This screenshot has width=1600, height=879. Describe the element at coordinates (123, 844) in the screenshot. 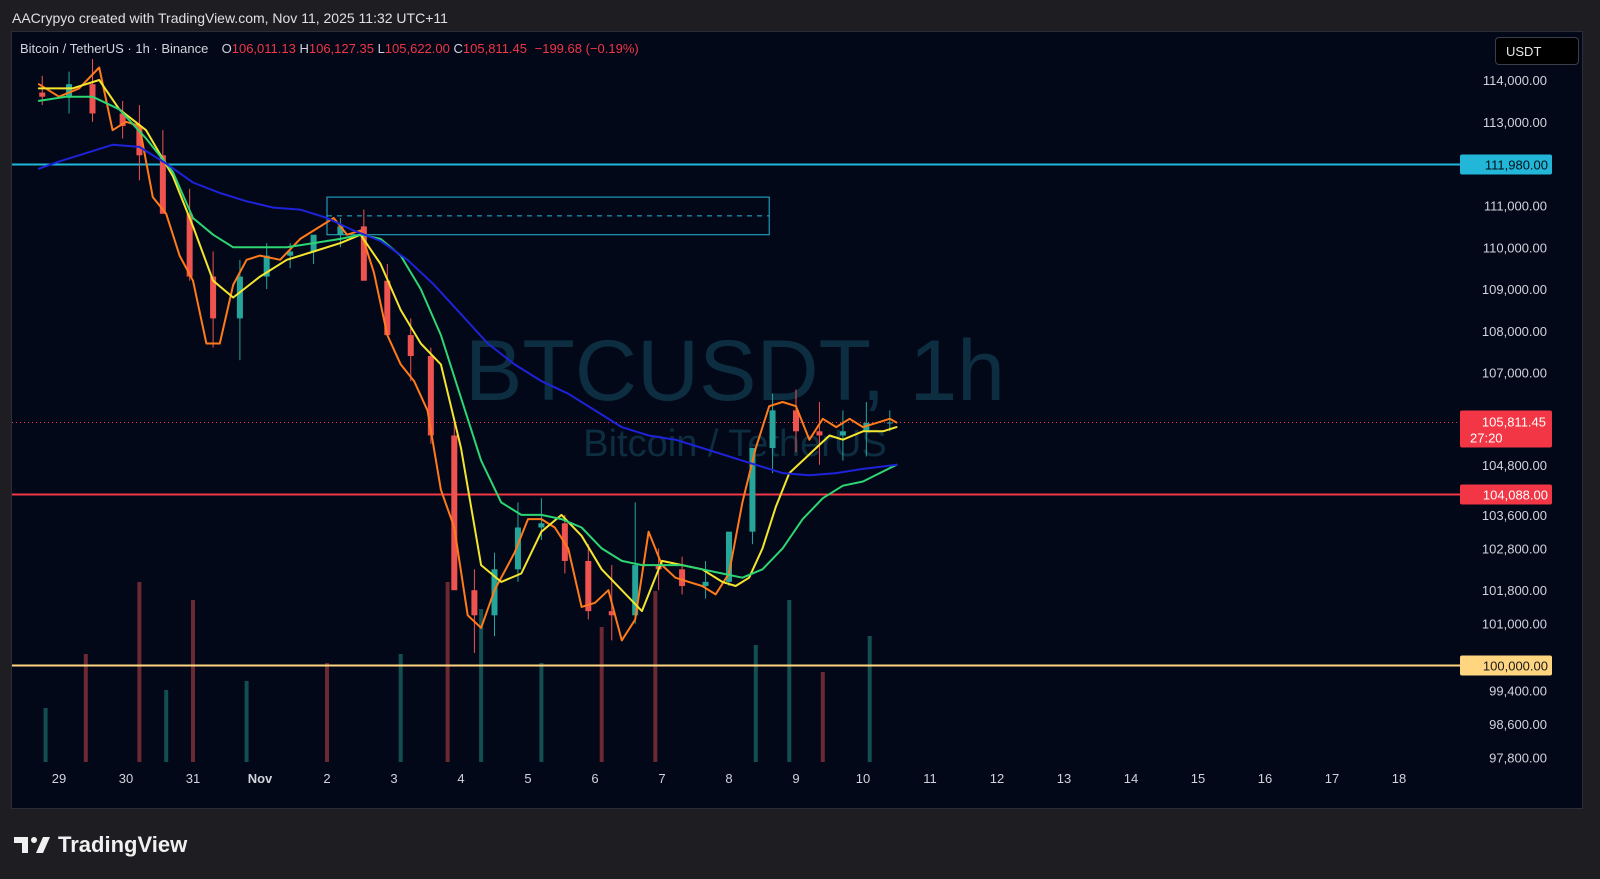

I see `footer-brand-text: TradingView` at that location.